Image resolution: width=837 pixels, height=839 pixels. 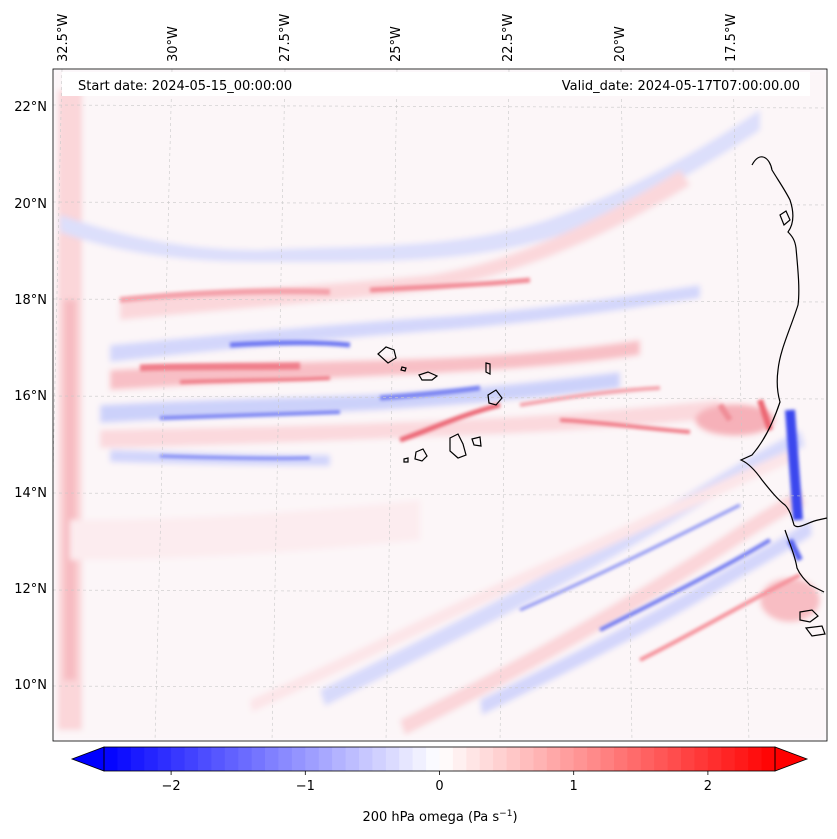 I want to click on lon-label: 22.5°W, so click(x=508, y=38).